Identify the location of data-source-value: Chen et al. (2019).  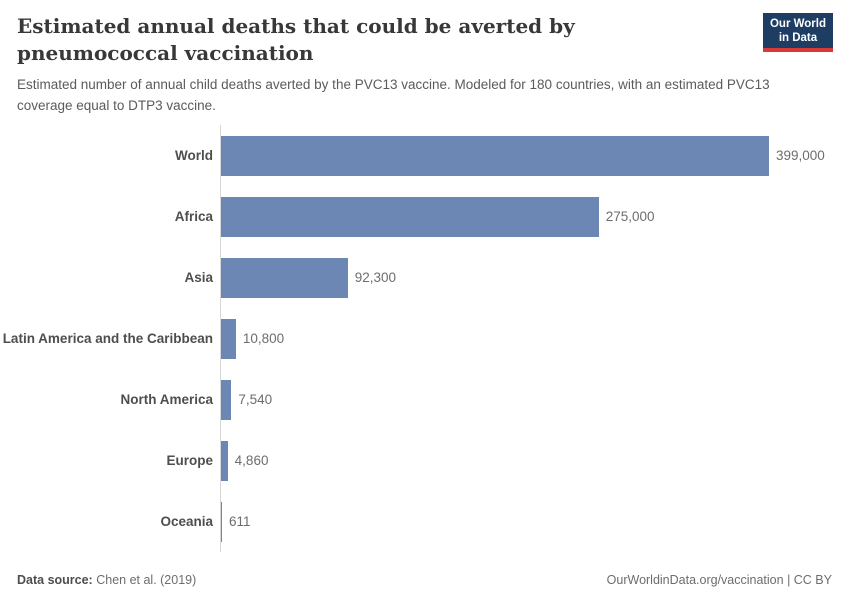
(146, 580).